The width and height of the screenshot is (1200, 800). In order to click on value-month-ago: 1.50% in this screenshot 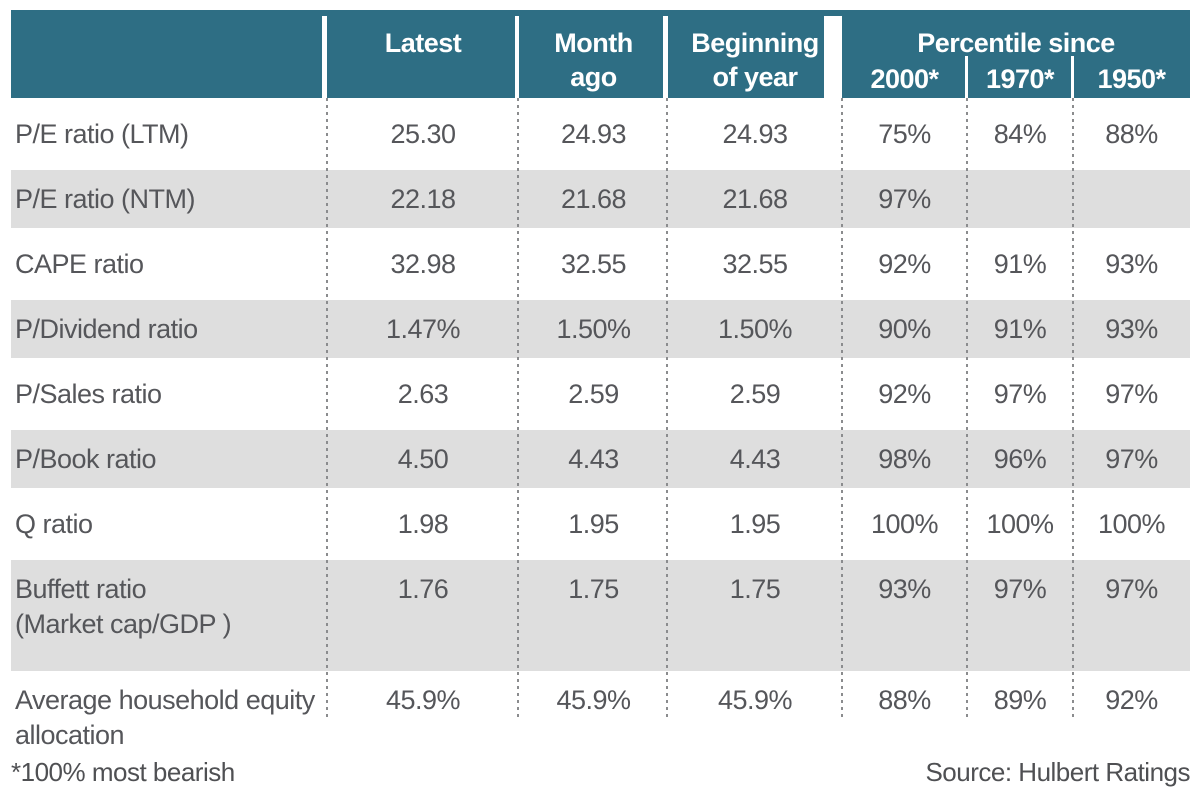, I will do `click(593, 328)`.